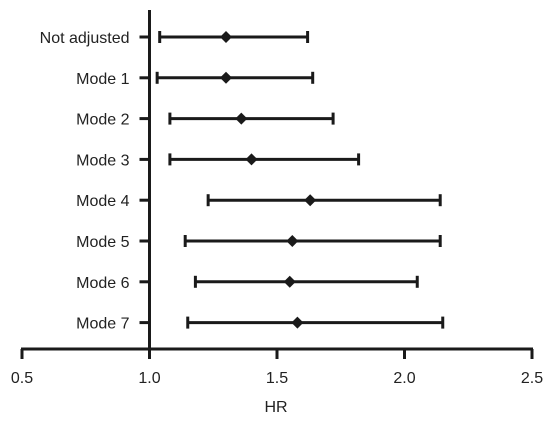 The width and height of the screenshot is (544, 430). I want to click on category-label: Not adjusted, so click(85, 38).